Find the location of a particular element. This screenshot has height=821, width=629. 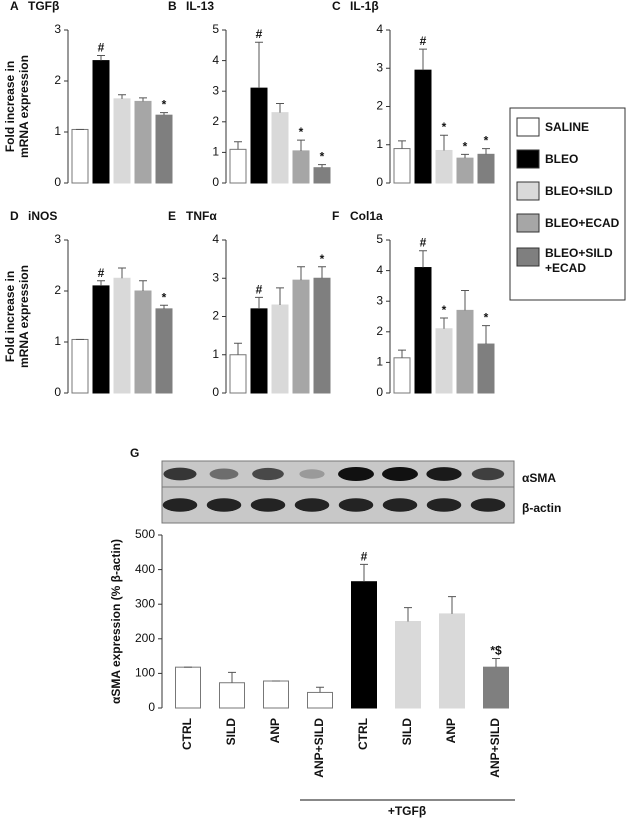

panel-label: C is located at coordinates (336, 6).